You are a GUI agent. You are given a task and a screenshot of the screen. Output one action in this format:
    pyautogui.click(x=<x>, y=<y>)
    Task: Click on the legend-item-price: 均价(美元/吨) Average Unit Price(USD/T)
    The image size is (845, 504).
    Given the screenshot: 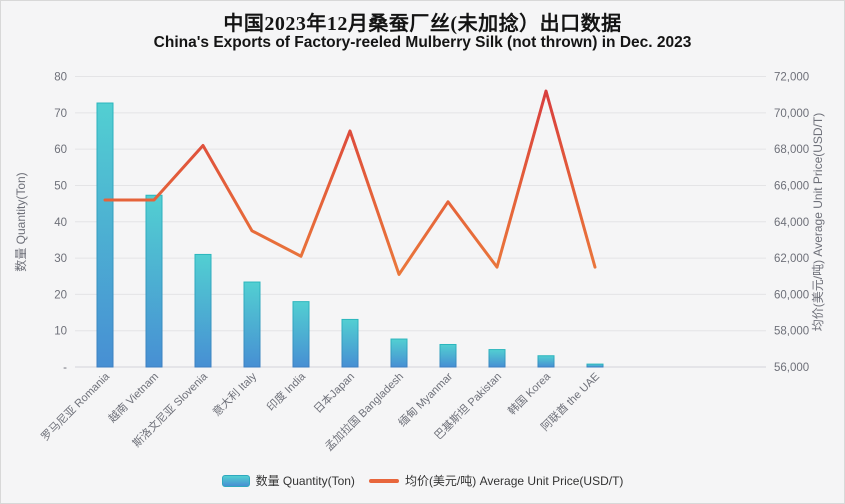 What is the action you would take?
    pyautogui.click(x=496, y=480)
    